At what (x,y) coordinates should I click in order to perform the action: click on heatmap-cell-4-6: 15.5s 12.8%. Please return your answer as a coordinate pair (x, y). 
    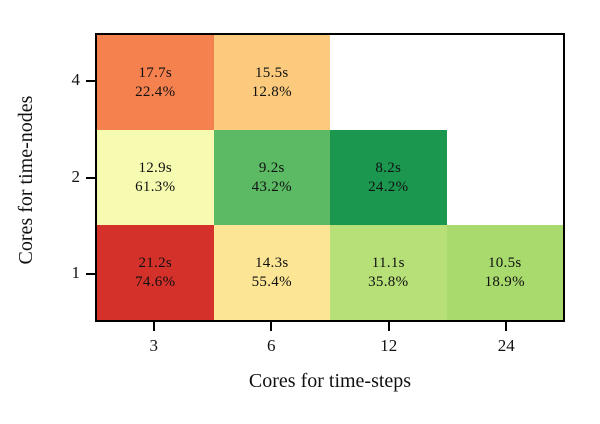
    Looking at the image, I should click on (271, 82).